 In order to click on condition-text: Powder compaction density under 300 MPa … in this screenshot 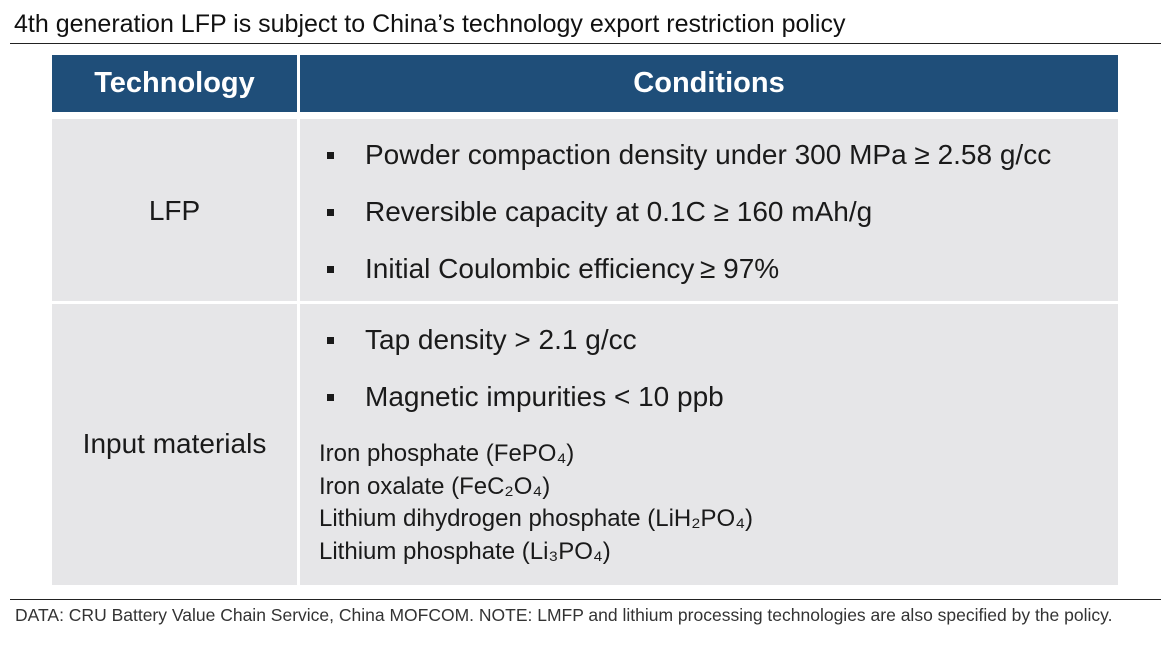, I will do `click(708, 154)`.